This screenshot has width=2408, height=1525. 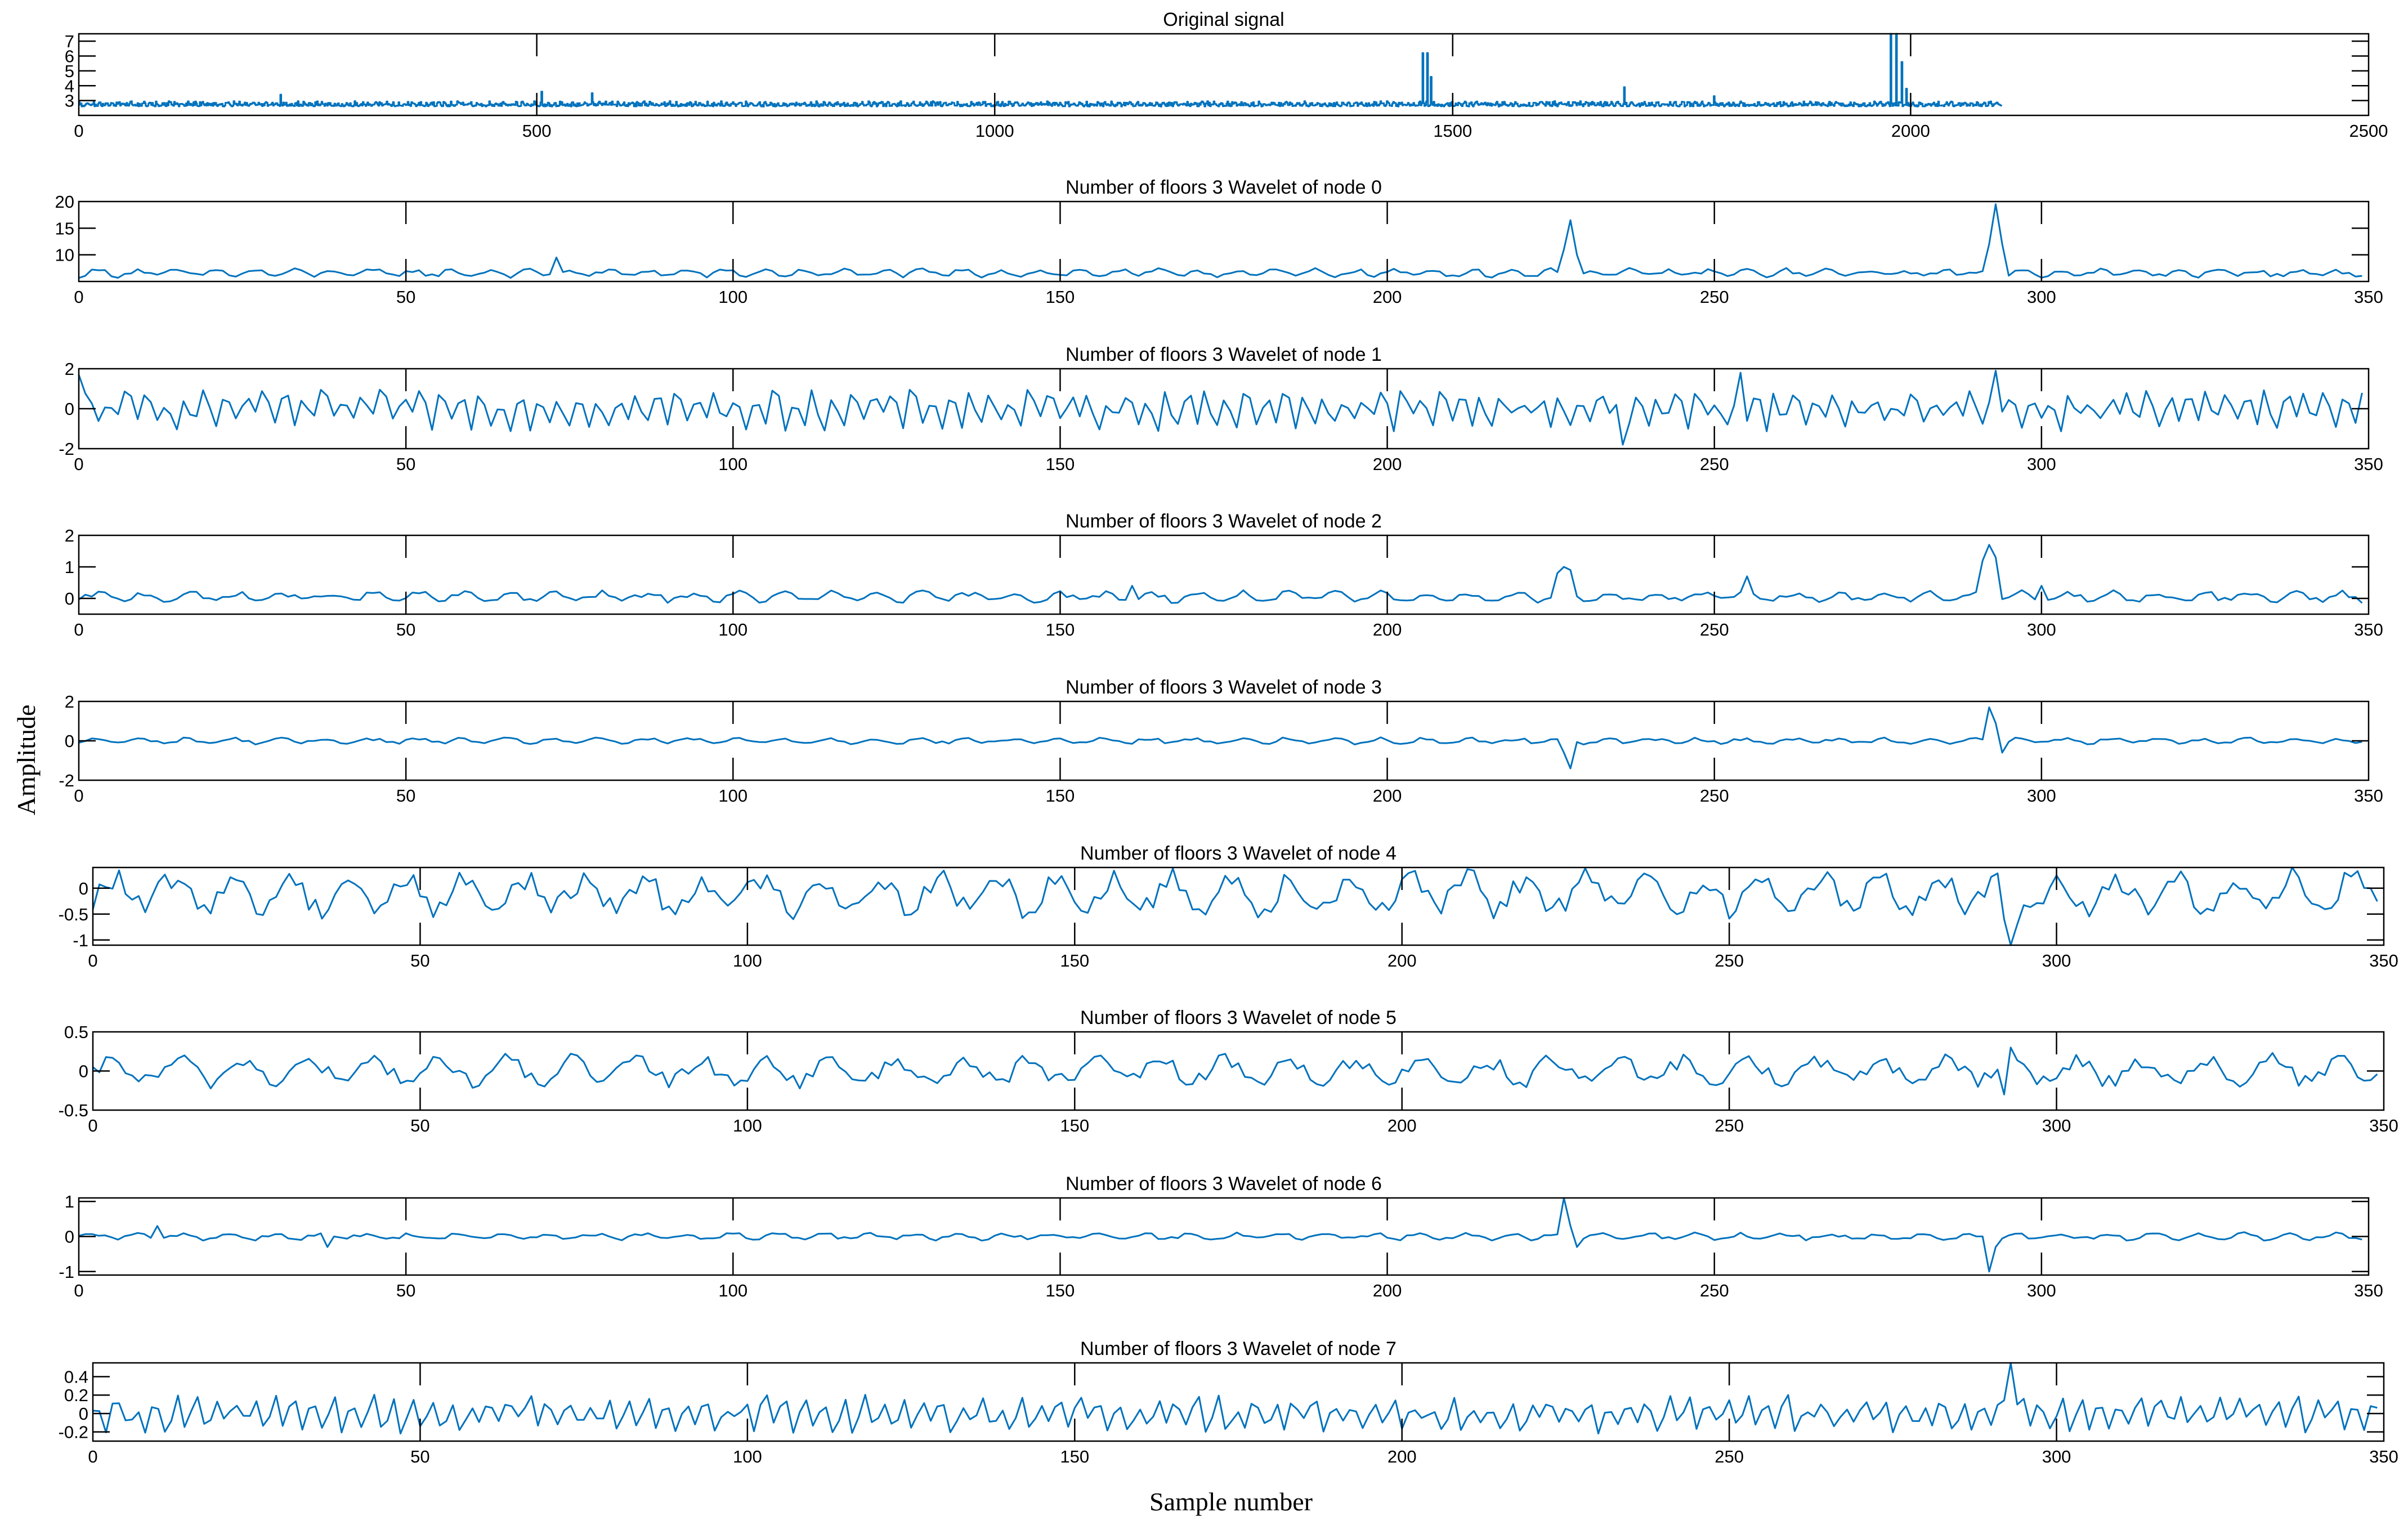 What do you see at coordinates (64, 255) in the screenshot?
I see `y-tick-label: 10` at bounding box center [64, 255].